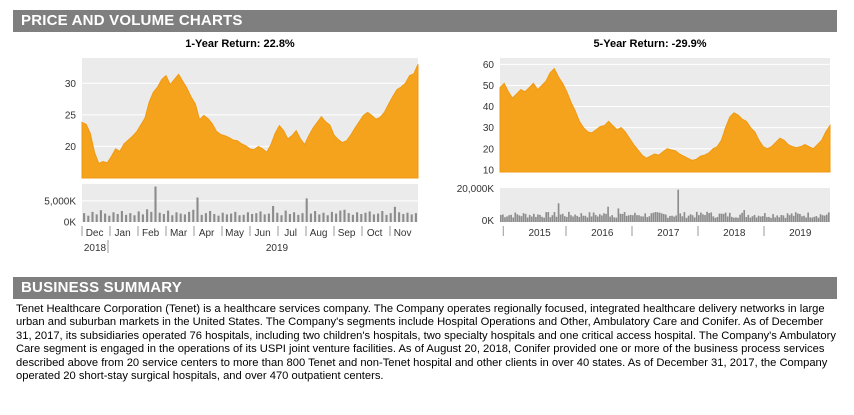 This screenshot has width=854, height=415. Describe the element at coordinates (290, 233) in the screenshot. I see `x-tick-label-0-7: Jul` at that location.